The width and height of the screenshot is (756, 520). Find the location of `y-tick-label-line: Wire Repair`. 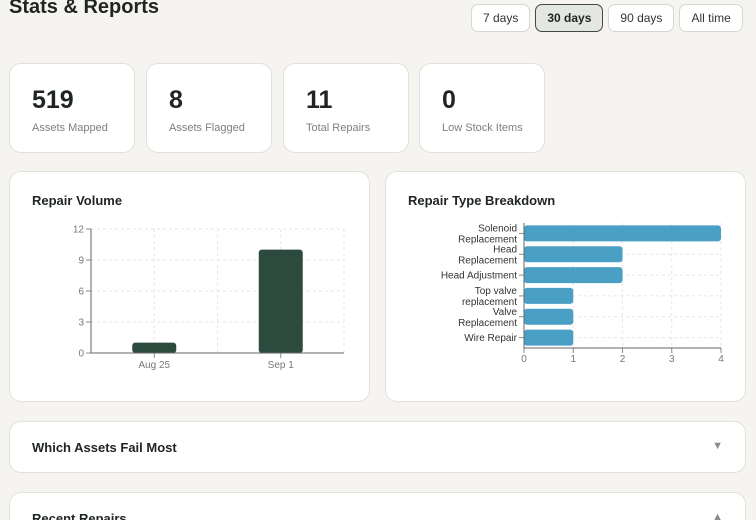

y-tick-label-line: Wire Repair is located at coordinates (490, 338).